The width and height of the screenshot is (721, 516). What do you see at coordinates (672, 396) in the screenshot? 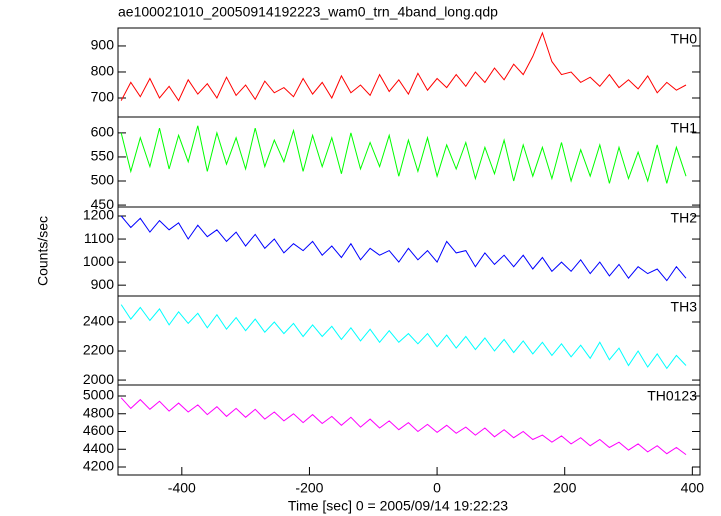
I see `panel-label: TH0123` at bounding box center [672, 396].